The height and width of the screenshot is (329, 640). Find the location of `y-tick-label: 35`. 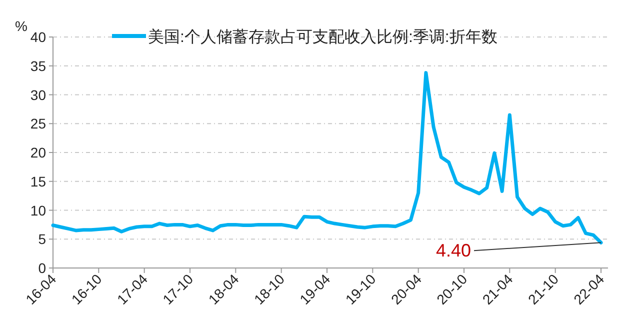

y-tick-label: 35 is located at coordinates (38, 66).